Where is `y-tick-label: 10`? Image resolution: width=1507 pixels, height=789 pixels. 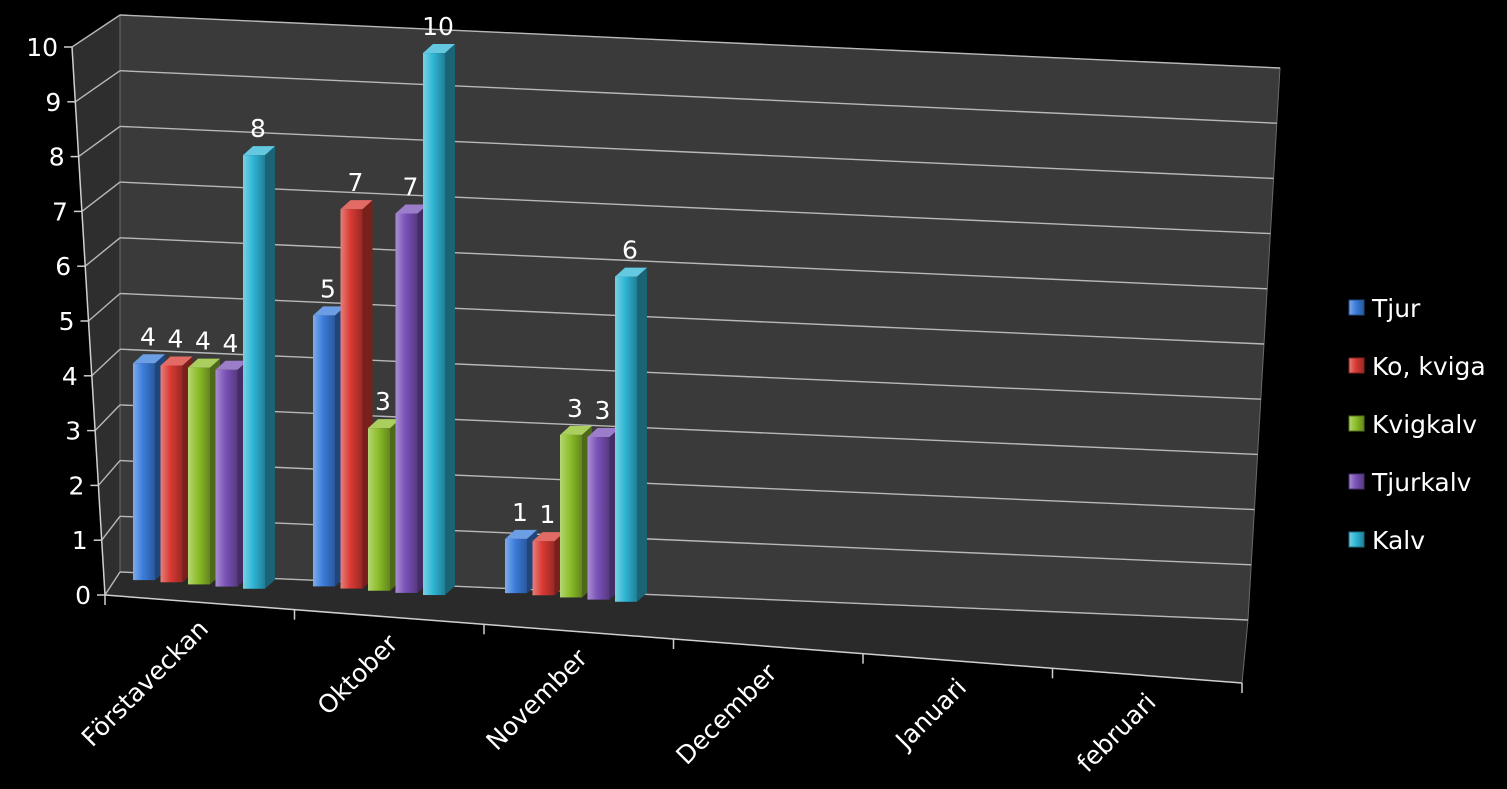
y-tick-label: 10 is located at coordinates (42, 47).